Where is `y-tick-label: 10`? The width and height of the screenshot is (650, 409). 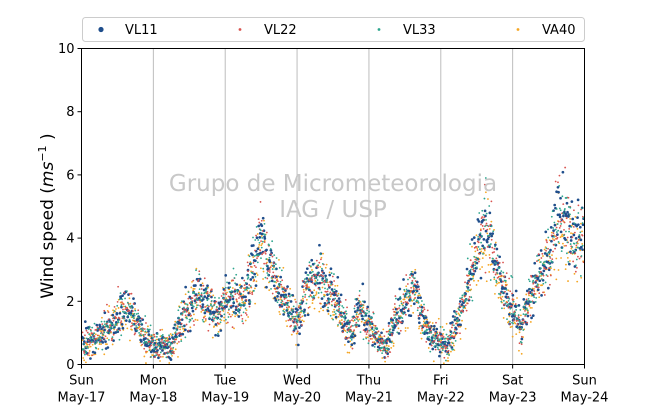
y-tick-label: 10 is located at coordinates (66, 49).